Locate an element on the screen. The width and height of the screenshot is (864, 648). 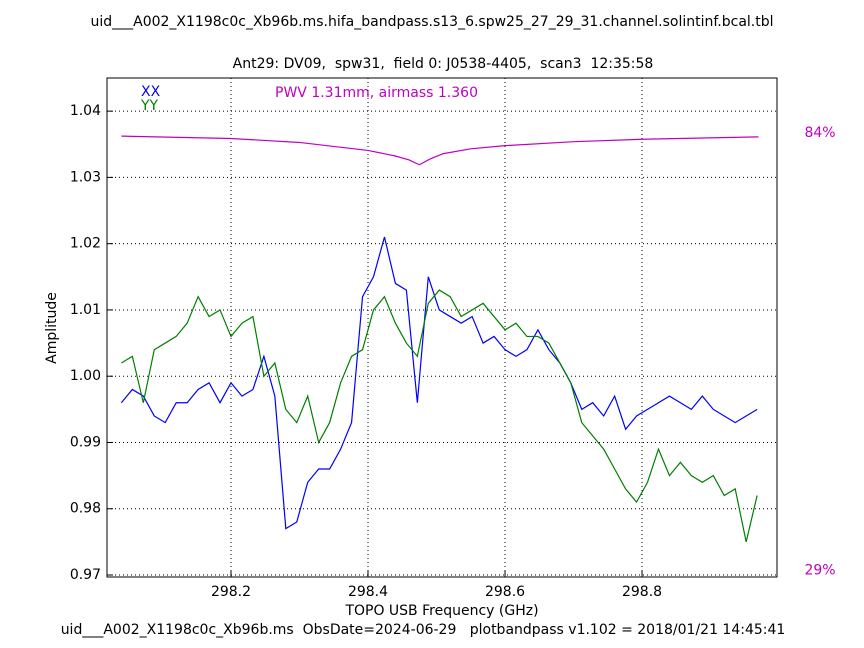
y-tick-label: 0.97 is located at coordinates (85, 575).